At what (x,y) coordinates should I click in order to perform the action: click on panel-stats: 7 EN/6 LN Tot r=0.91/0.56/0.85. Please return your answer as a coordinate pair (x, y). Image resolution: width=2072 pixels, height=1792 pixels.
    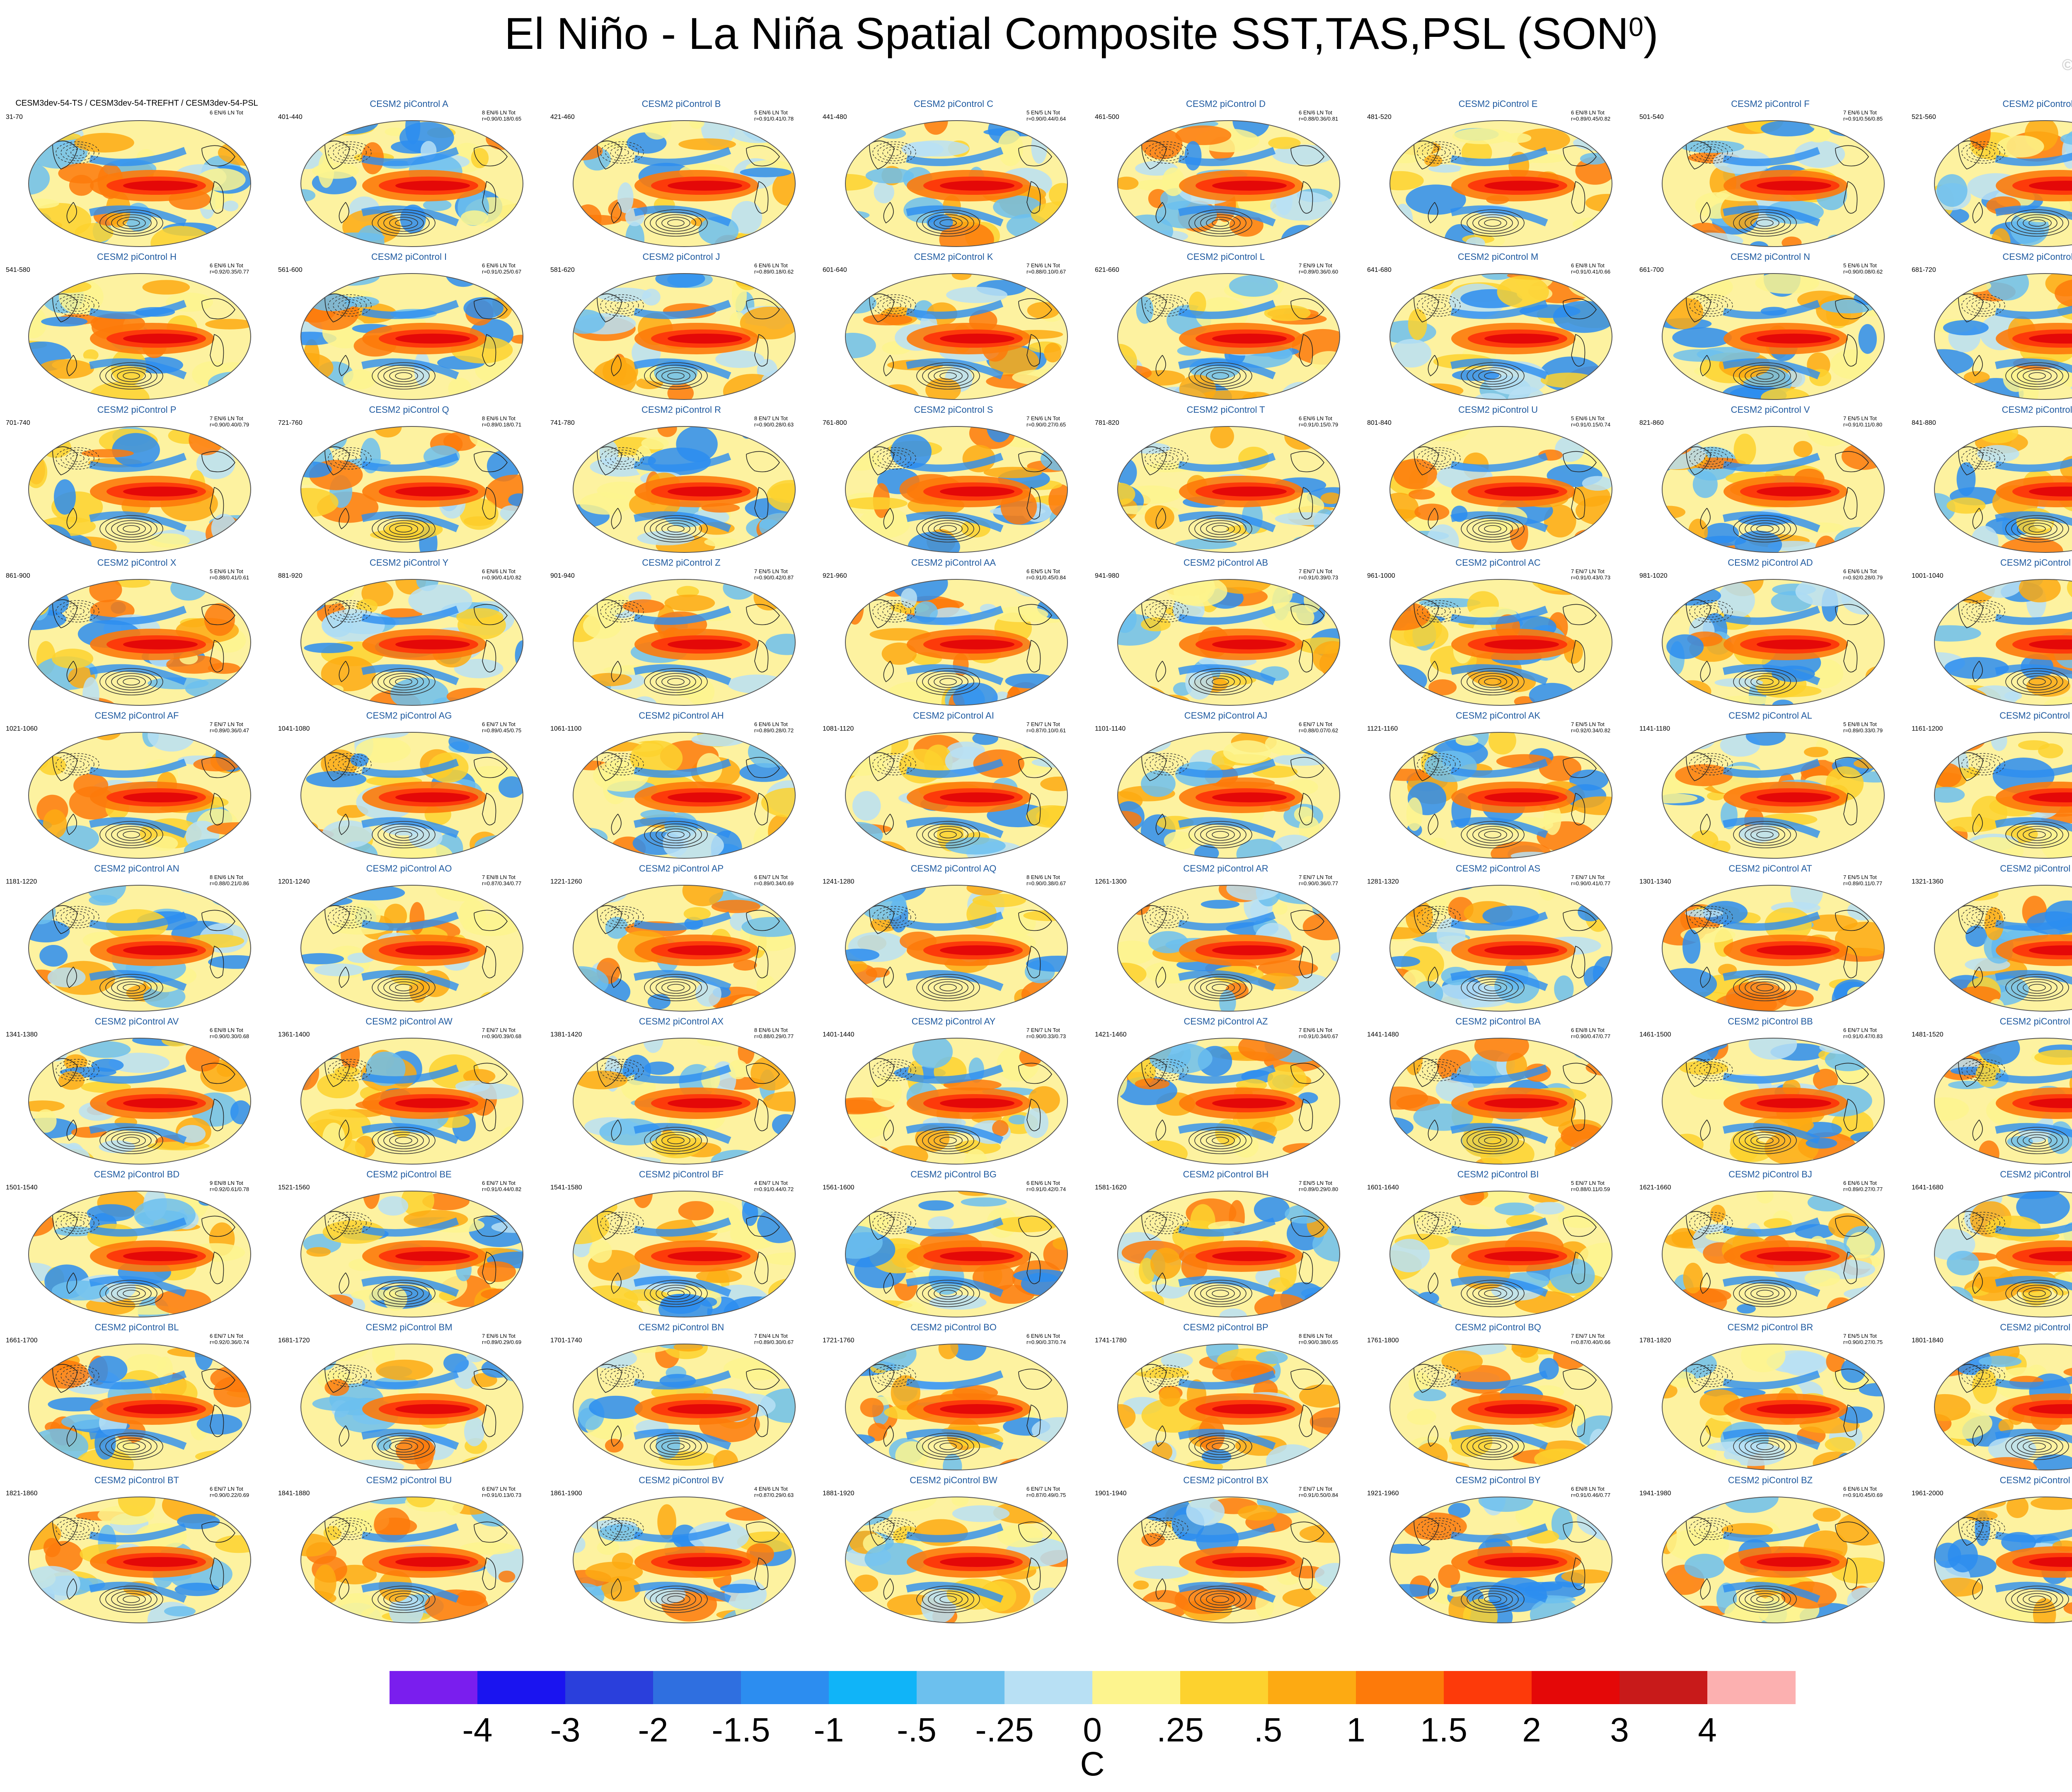
    Looking at the image, I should click on (1863, 115).